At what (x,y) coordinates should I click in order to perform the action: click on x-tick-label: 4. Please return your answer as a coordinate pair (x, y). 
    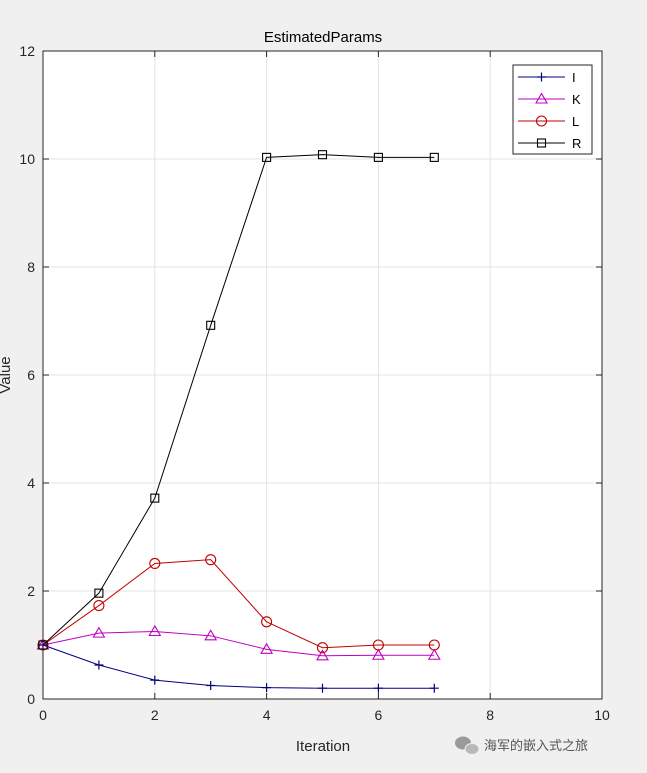
    Looking at the image, I should click on (267, 715).